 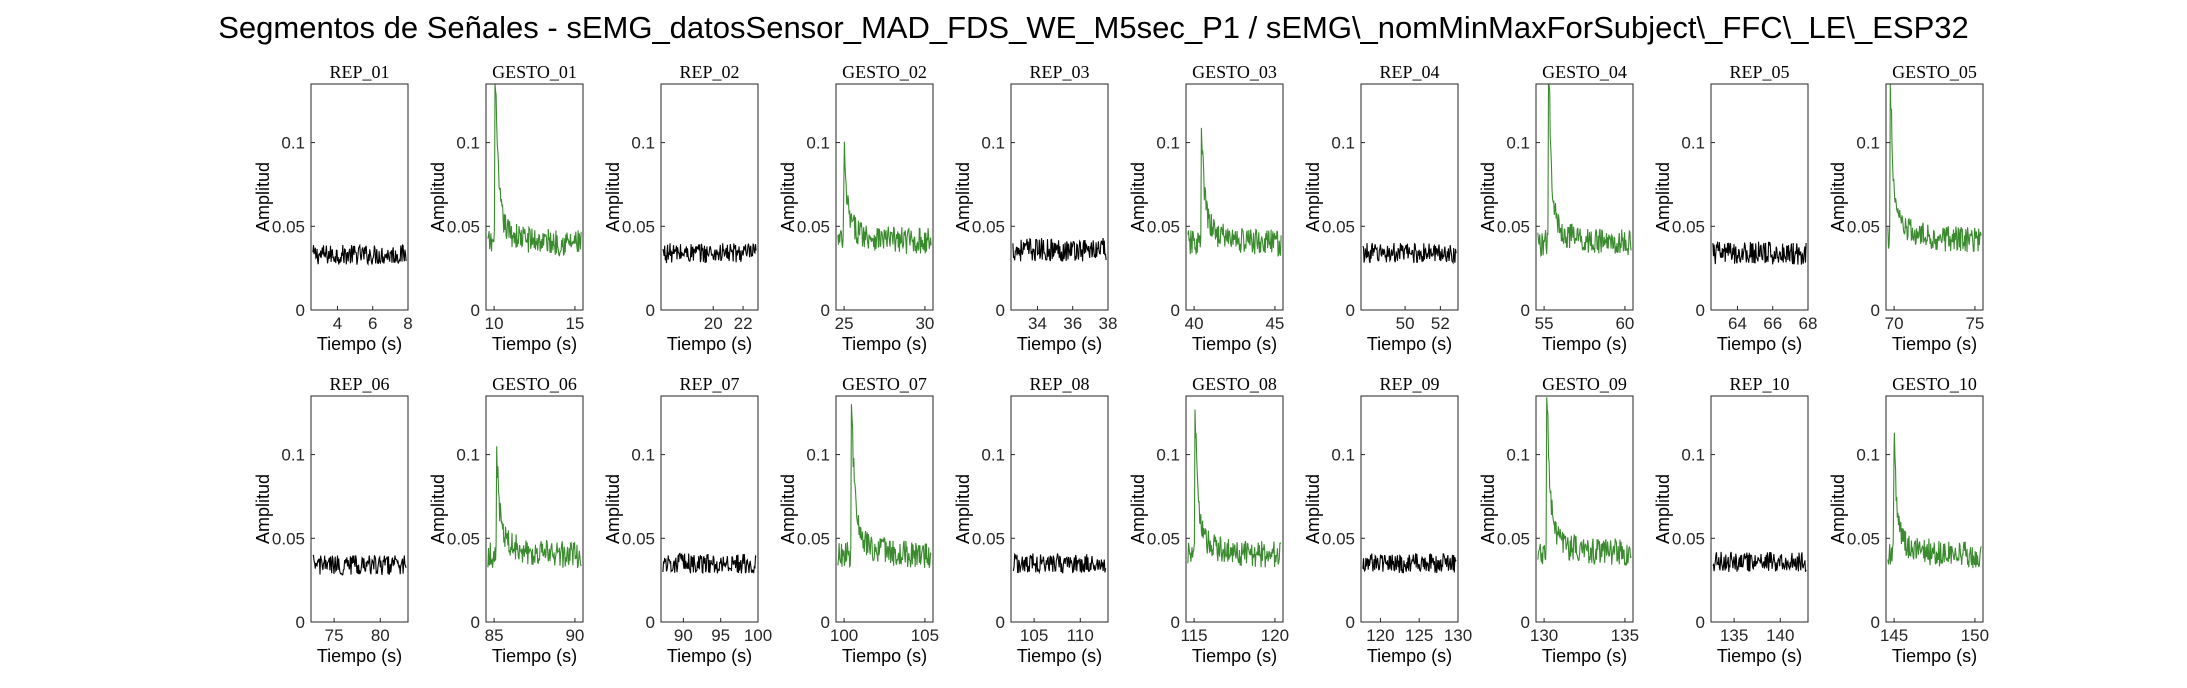 What do you see at coordinates (1234, 384) in the screenshot?
I see `subplot-title: GESTO_08` at bounding box center [1234, 384].